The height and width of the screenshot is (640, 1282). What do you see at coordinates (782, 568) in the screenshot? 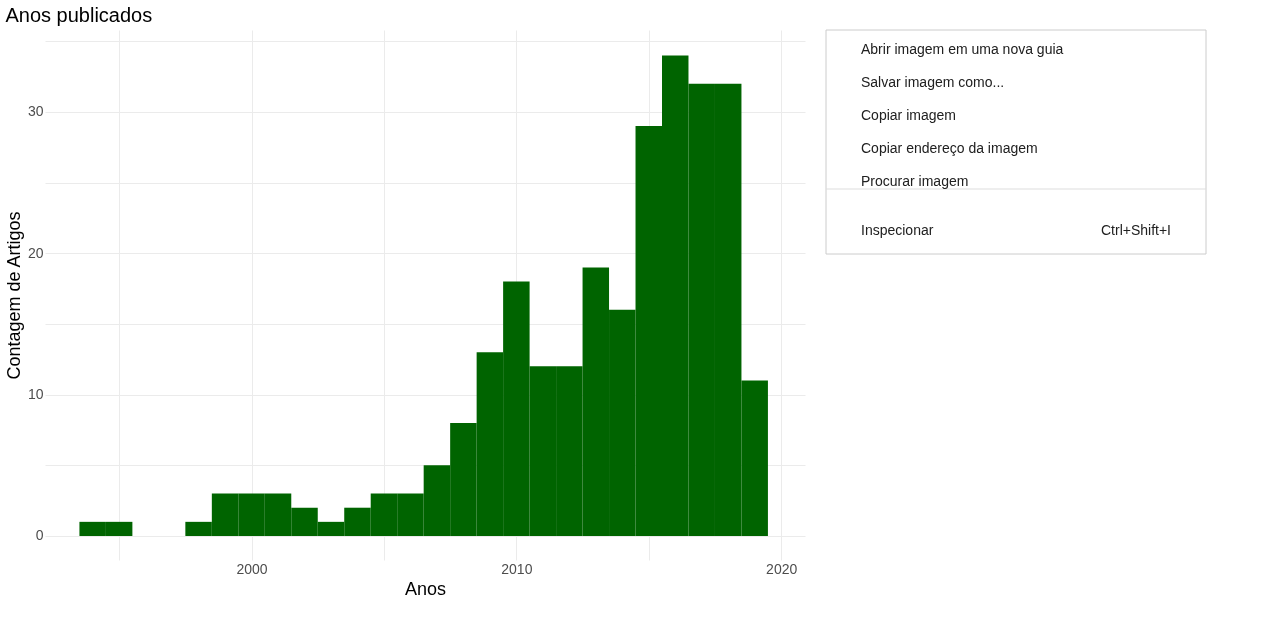
I see `x-tick-label: 2020` at bounding box center [782, 568].